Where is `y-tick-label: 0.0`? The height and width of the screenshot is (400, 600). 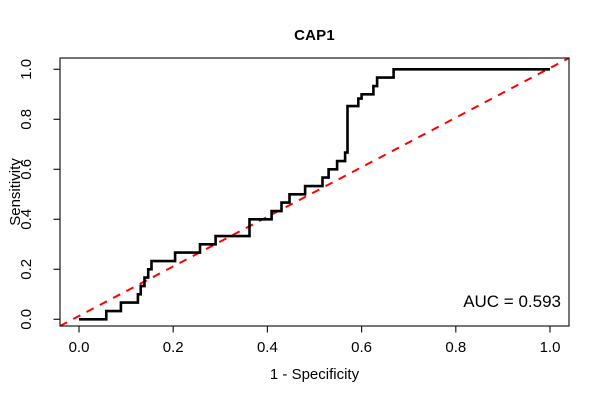 y-tick-label: 0.0 is located at coordinates (26, 319).